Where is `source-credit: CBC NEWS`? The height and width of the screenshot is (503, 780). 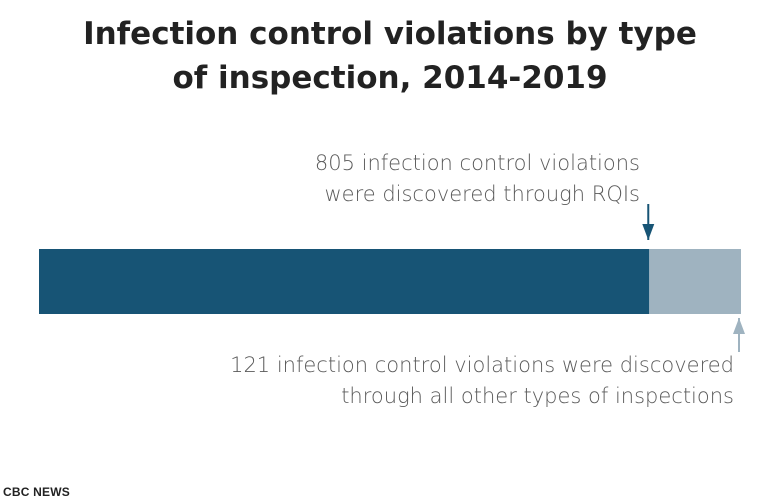 source-credit: CBC NEWS is located at coordinates (36, 492).